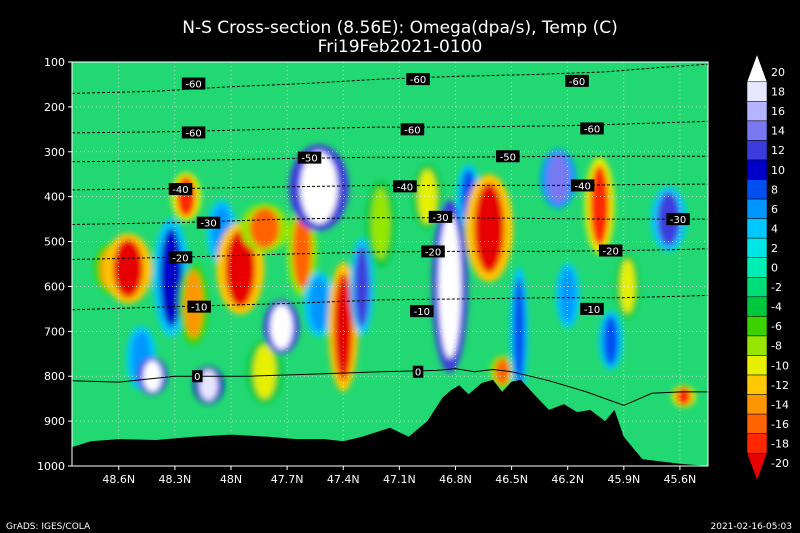 This screenshot has width=800, height=533. I want to click on y-tick-label: 400, so click(54, 197).